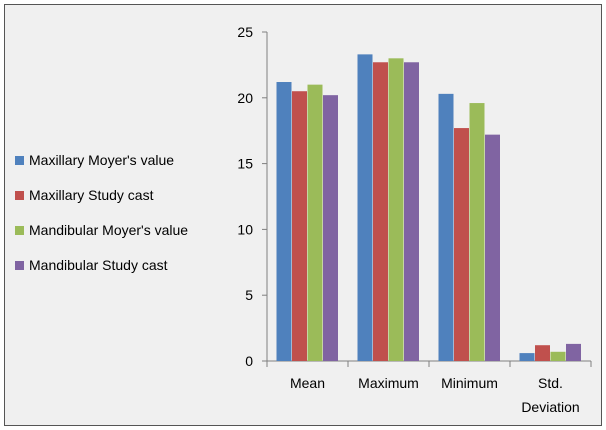 This screenshot has height=430, width=606. What do you see at coordinates (245, 164) in the screenshot?
I see `y-tick-label: 15` at bounding box center [245, 164].